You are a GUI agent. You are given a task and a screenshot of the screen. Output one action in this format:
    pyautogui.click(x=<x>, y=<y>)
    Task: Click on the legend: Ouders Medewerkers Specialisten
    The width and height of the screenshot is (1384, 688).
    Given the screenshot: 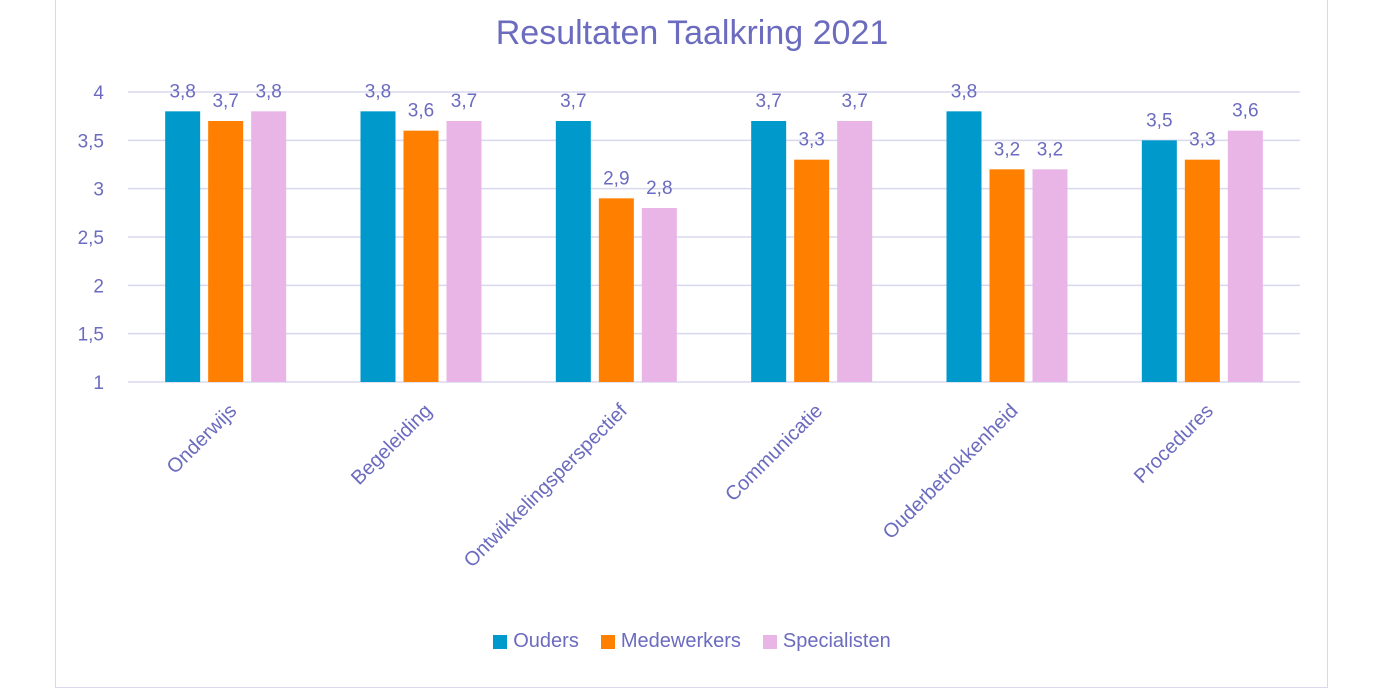 What is the action you would take?
    pyautogui.click(x=692, y=641)
    